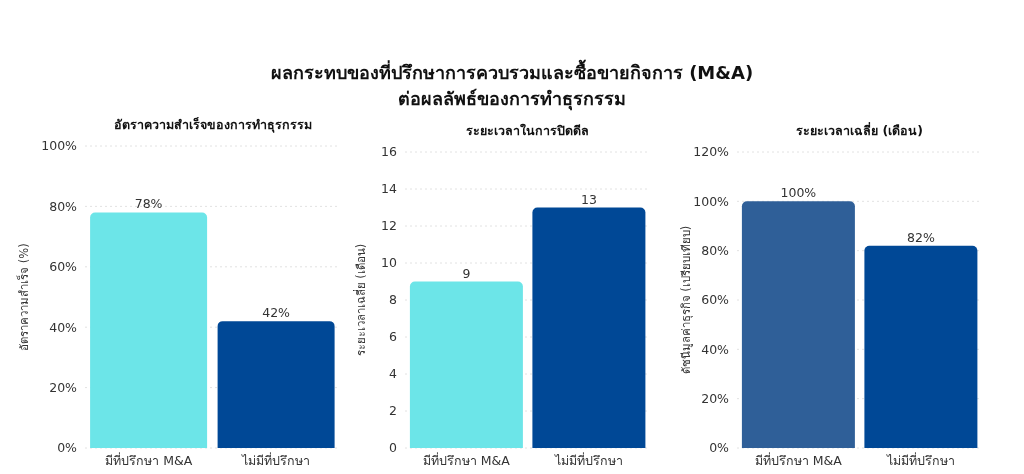 The width and height of the screenshot is (1024, 474). Describe the element at coordinates (389, 189) in the screenshot. I see `y-tick-label: 14` at that location.